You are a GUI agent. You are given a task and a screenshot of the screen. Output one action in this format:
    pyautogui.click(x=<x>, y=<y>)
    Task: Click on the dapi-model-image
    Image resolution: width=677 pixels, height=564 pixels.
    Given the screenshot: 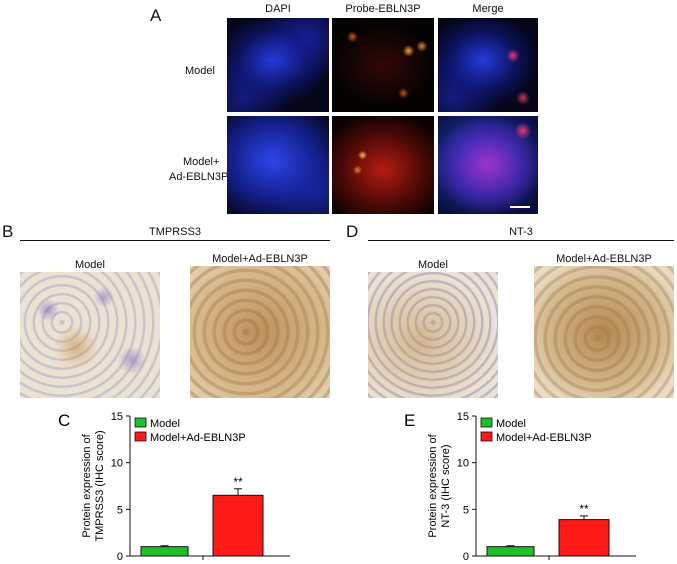 What is the action you would take?
    pyautogui.click(x=278, y=65)
    